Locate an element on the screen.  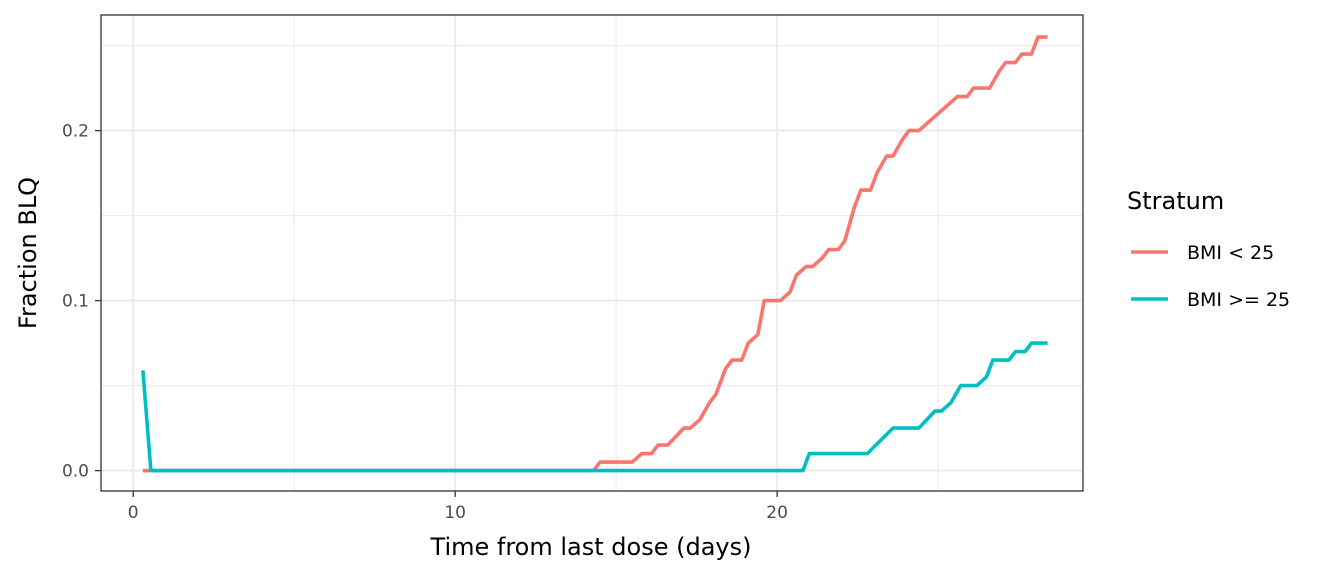
legend-label-1: BMI >= 25 is located at coordinates (1238, 300).